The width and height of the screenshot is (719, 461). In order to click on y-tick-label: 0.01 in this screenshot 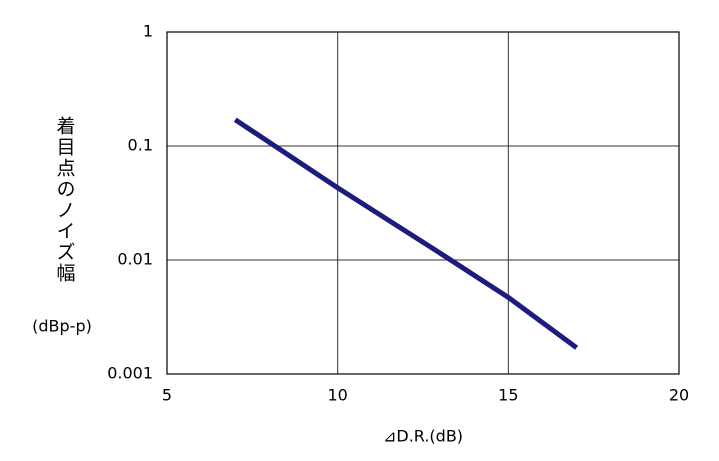, I will do `click(135, 259)`.